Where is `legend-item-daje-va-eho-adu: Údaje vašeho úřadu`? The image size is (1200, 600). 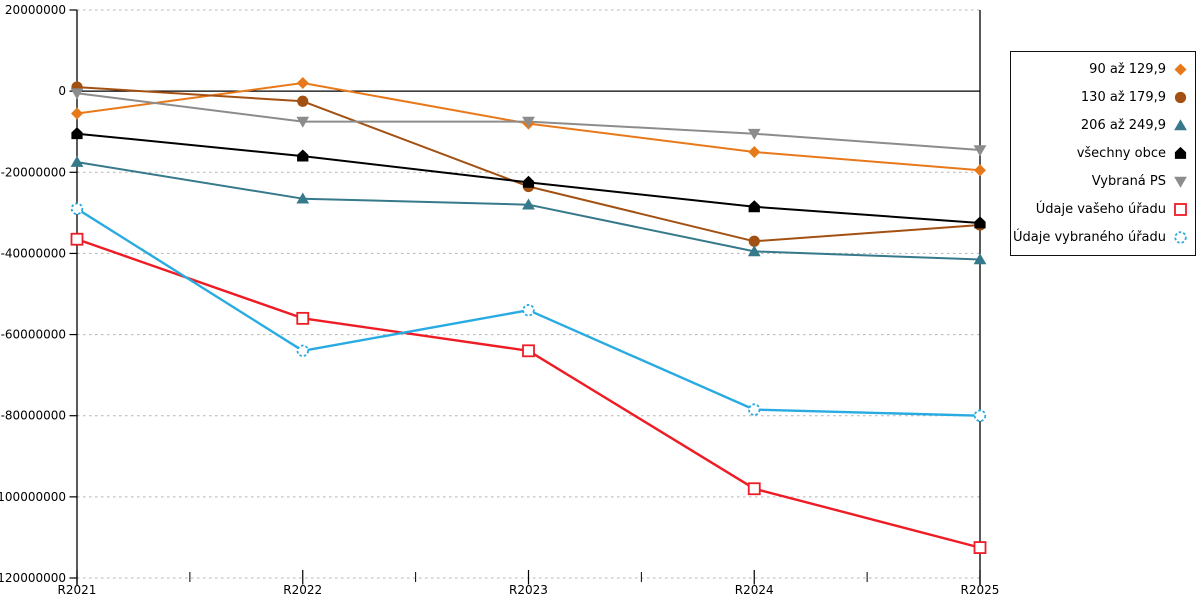
legend-item-daje-va-eho-adu: Údaje vašeho úřadu is located at coordinates (1103, 209).